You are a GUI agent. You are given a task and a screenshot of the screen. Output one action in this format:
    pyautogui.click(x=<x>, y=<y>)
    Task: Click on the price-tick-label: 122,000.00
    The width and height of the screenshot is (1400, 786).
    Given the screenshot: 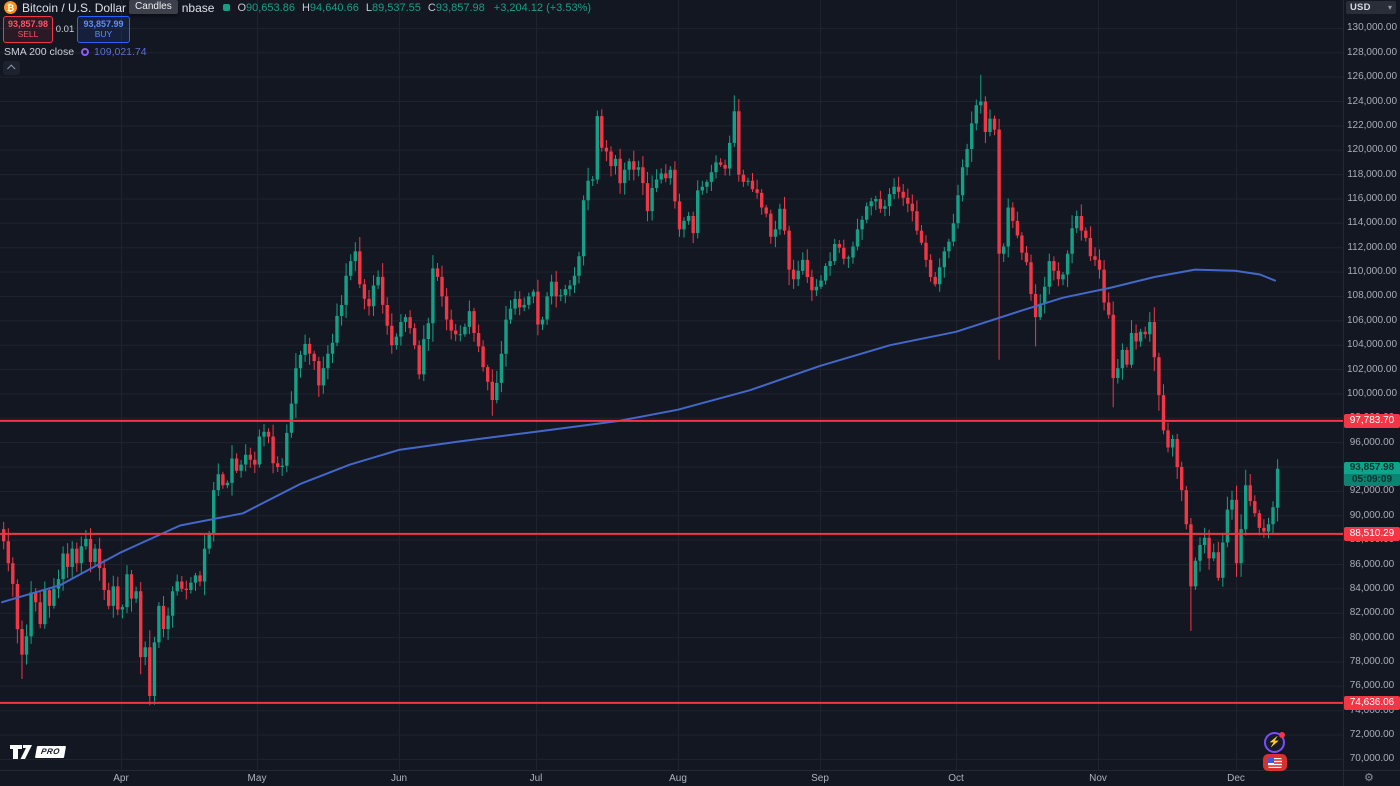 What is the action you would take?
    pyautogui.click(x=1372, y=125)
    